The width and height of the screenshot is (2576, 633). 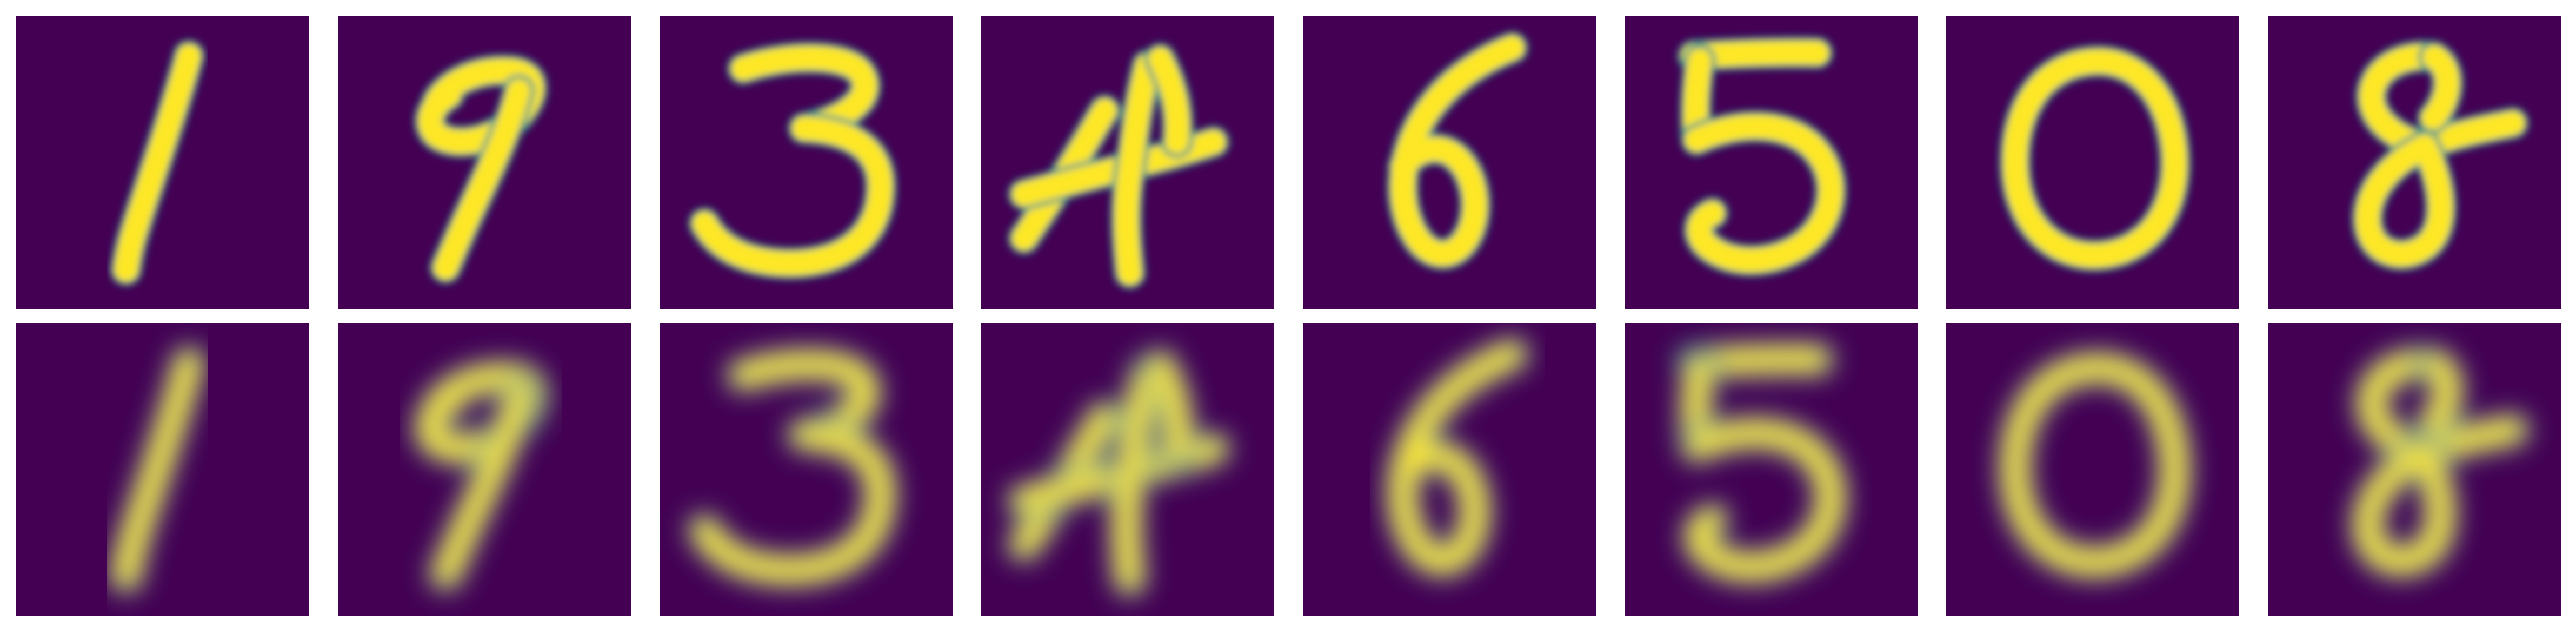 I want to click on digit-panel-0-original, so click(x=2092, y=162).